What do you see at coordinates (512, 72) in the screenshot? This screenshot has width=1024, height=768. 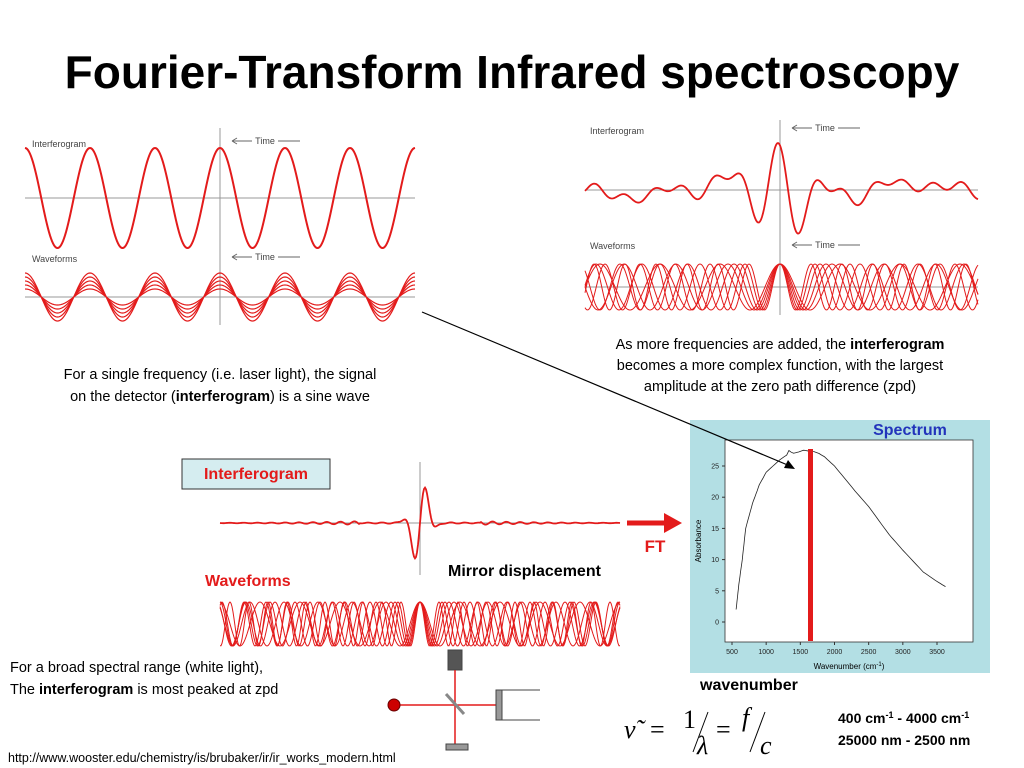 I see `title: Fourier-Transform Infrared spectroscopy` at bounding box center [512, 72].